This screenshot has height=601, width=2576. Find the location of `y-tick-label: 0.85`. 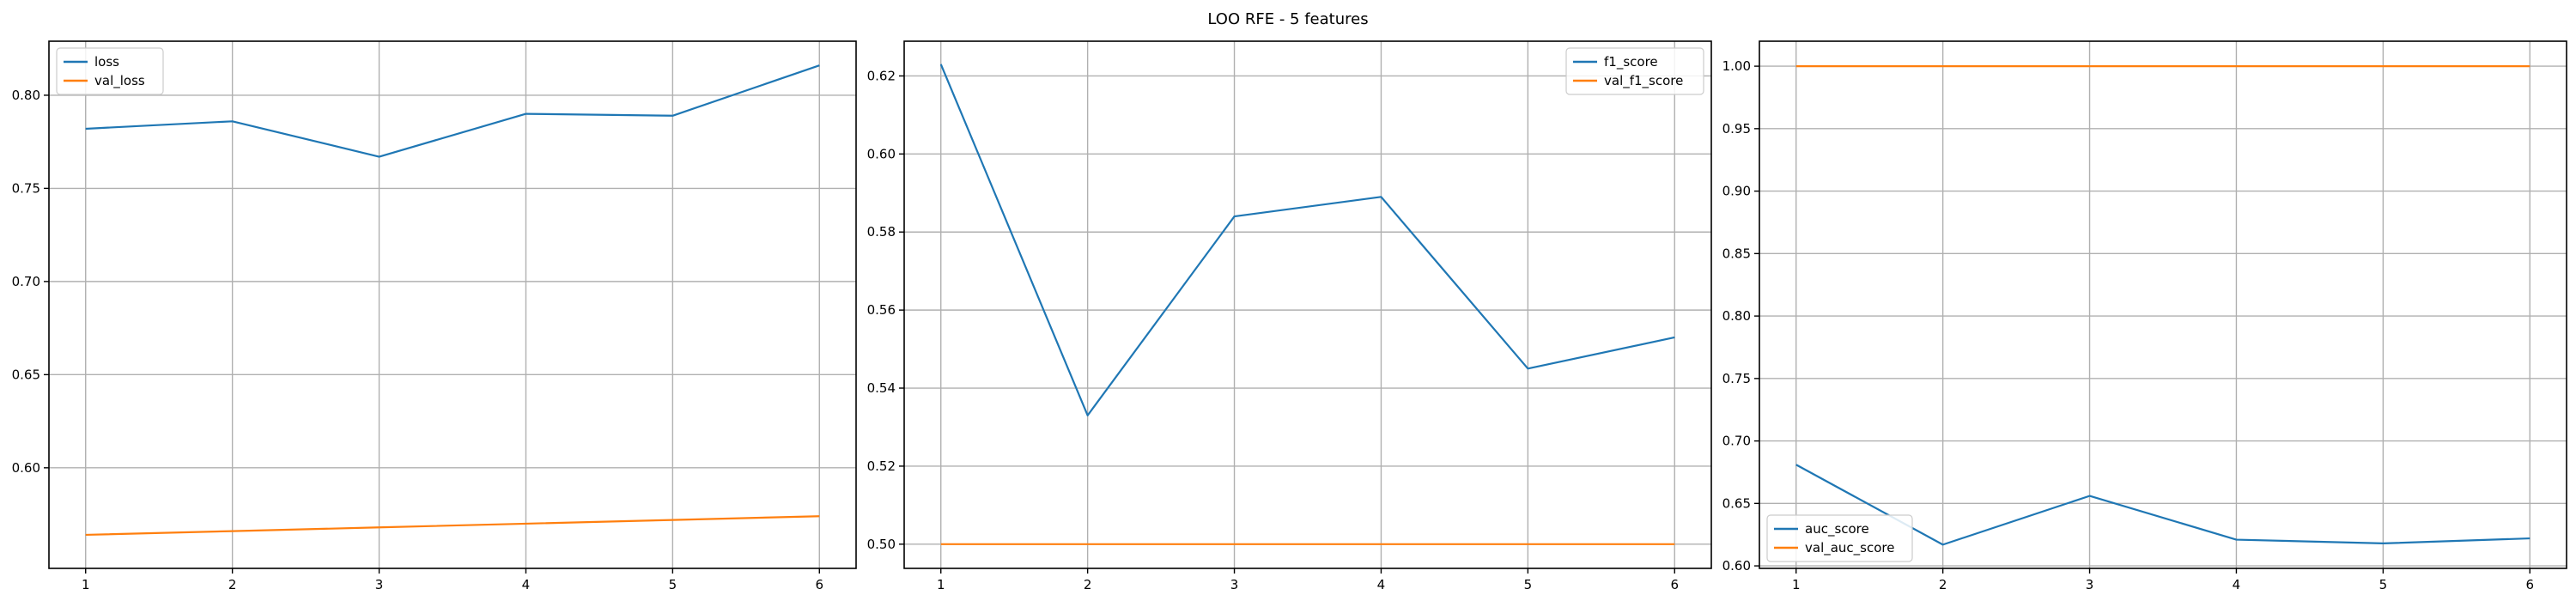

y-tick-label: 0.85 is located at coordinates (1737, 253).